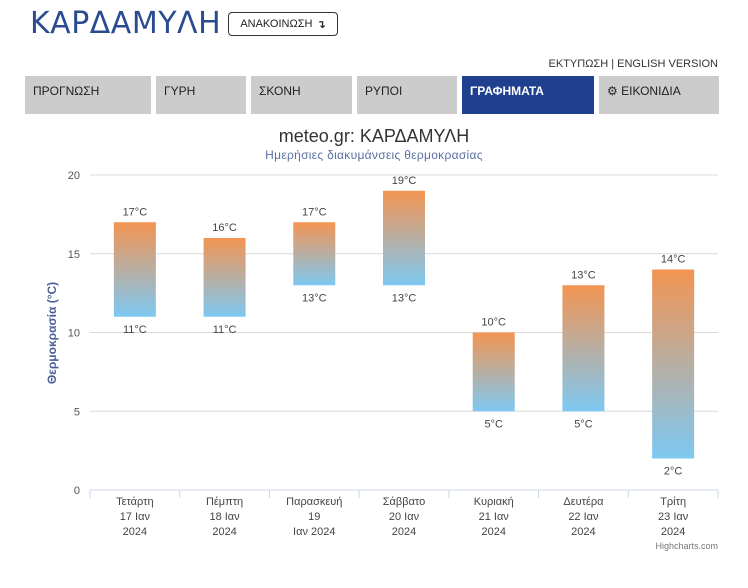 This screenshot has width=748, height=588. What do you see at coordinates (224, 228) in the screenshot?
I see `high-label: 16°C` at bounding box center [224, 228].